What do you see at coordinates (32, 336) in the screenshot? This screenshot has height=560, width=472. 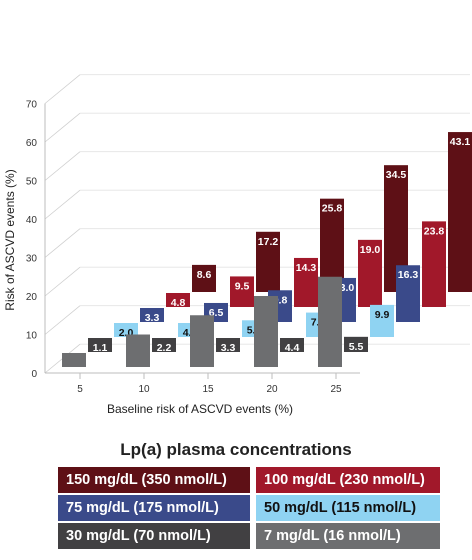 I see `y-tick-label: 10` at bounding box center [32, 336].